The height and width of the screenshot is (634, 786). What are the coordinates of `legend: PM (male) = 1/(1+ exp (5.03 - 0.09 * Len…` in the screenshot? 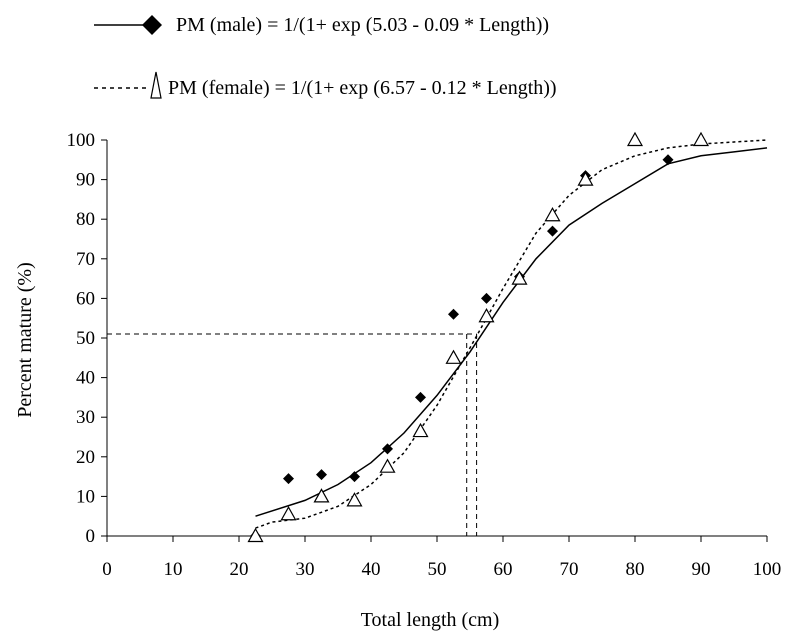 It's located at (325, 56).